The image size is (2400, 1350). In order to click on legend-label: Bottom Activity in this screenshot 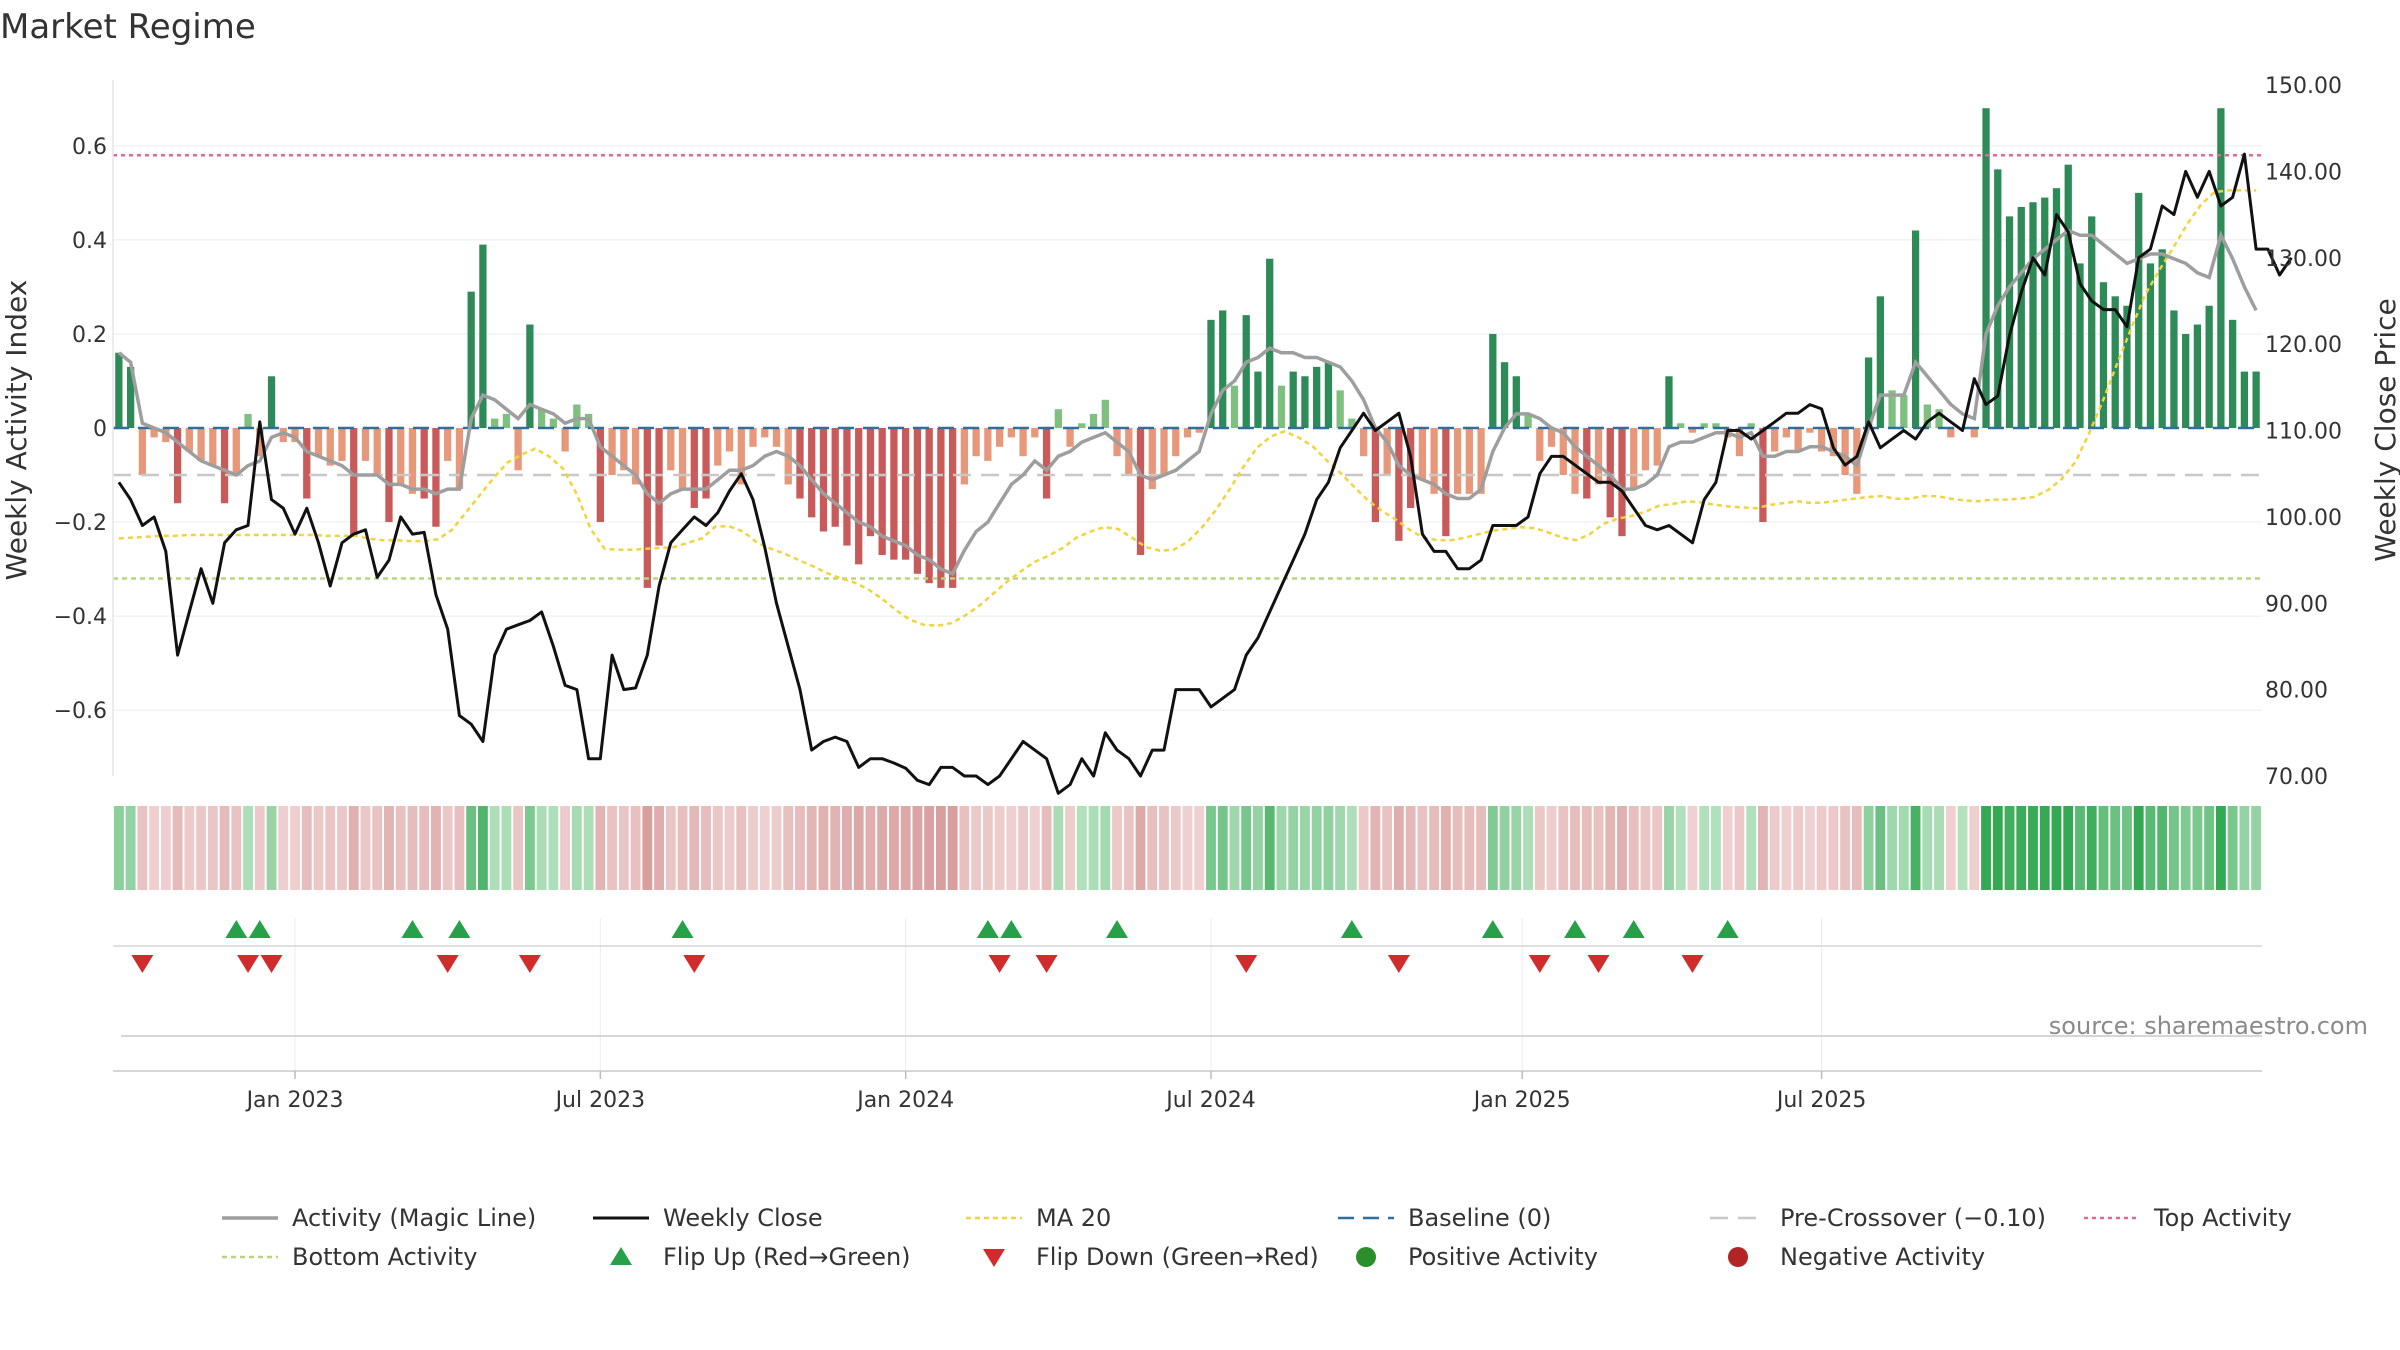, I will do `click(384, 1257)`.